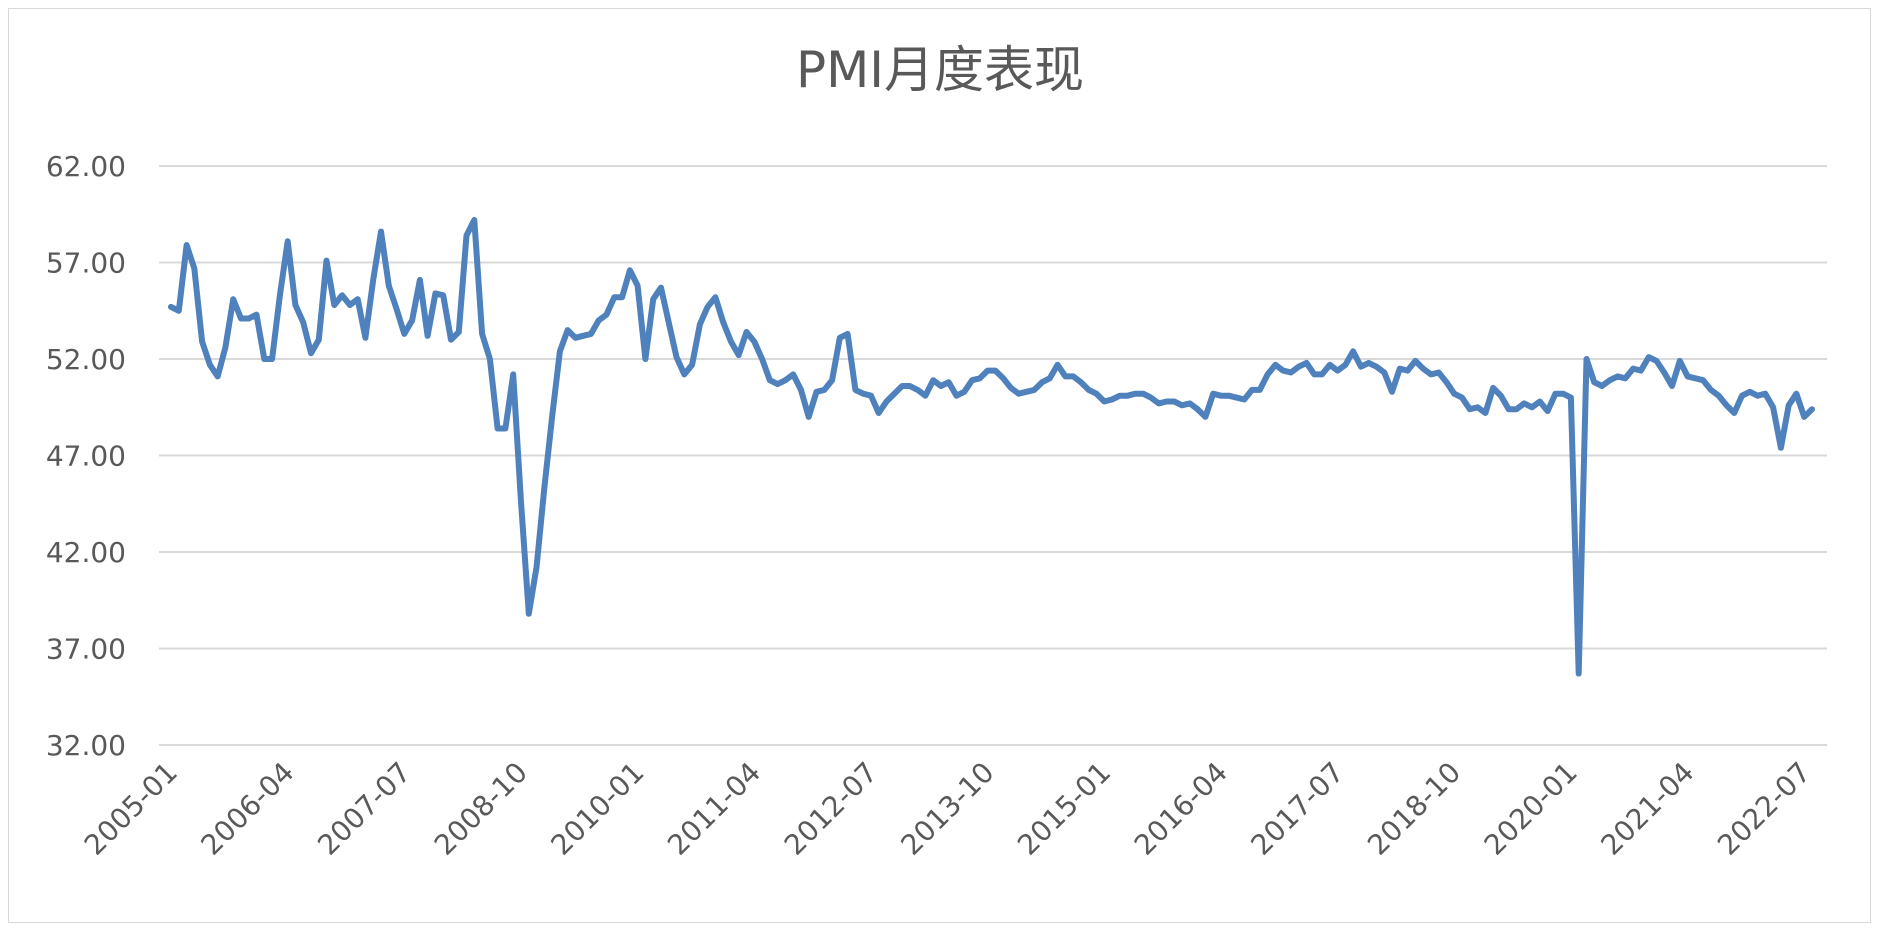 The image size is (1881, 931). Describe the element at coordinates (481, 809) in the screenshot. I see `x-tick-label: 2008-10` at that location.